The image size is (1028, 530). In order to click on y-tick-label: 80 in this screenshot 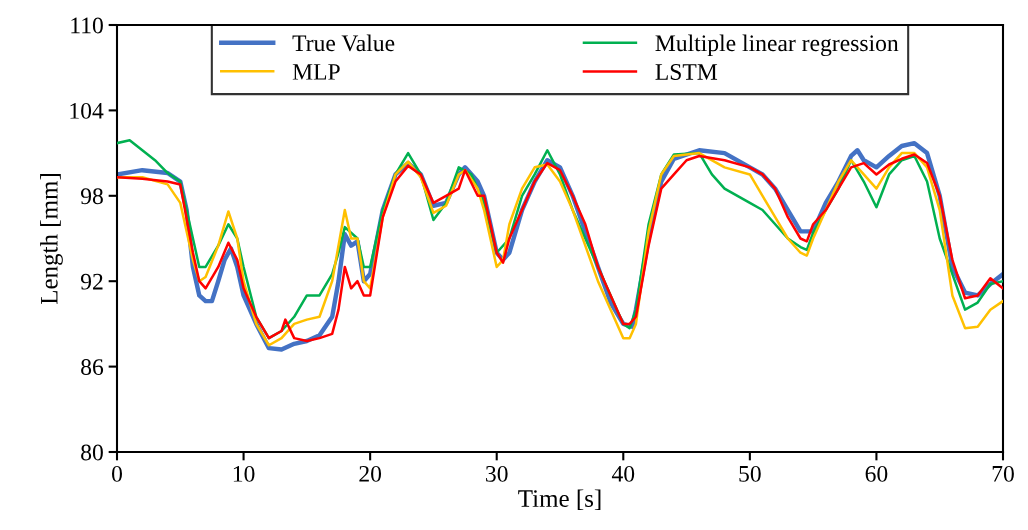, I will do `click(92, 452)`.